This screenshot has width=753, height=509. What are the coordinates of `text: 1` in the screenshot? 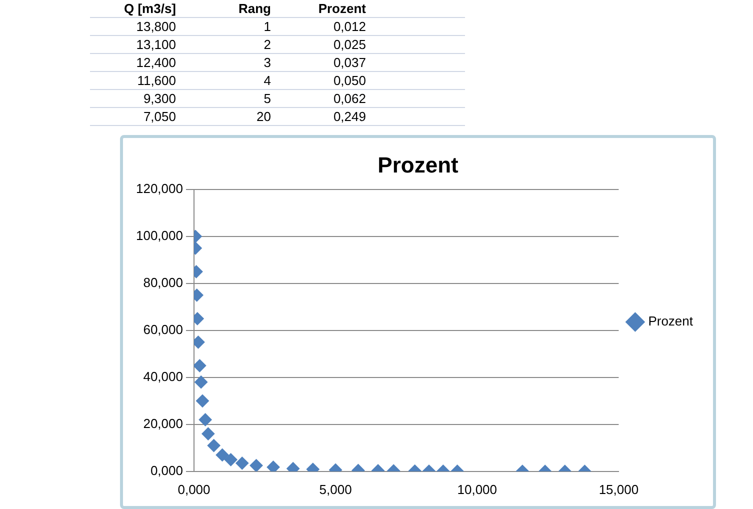 It's located at (227, 27).